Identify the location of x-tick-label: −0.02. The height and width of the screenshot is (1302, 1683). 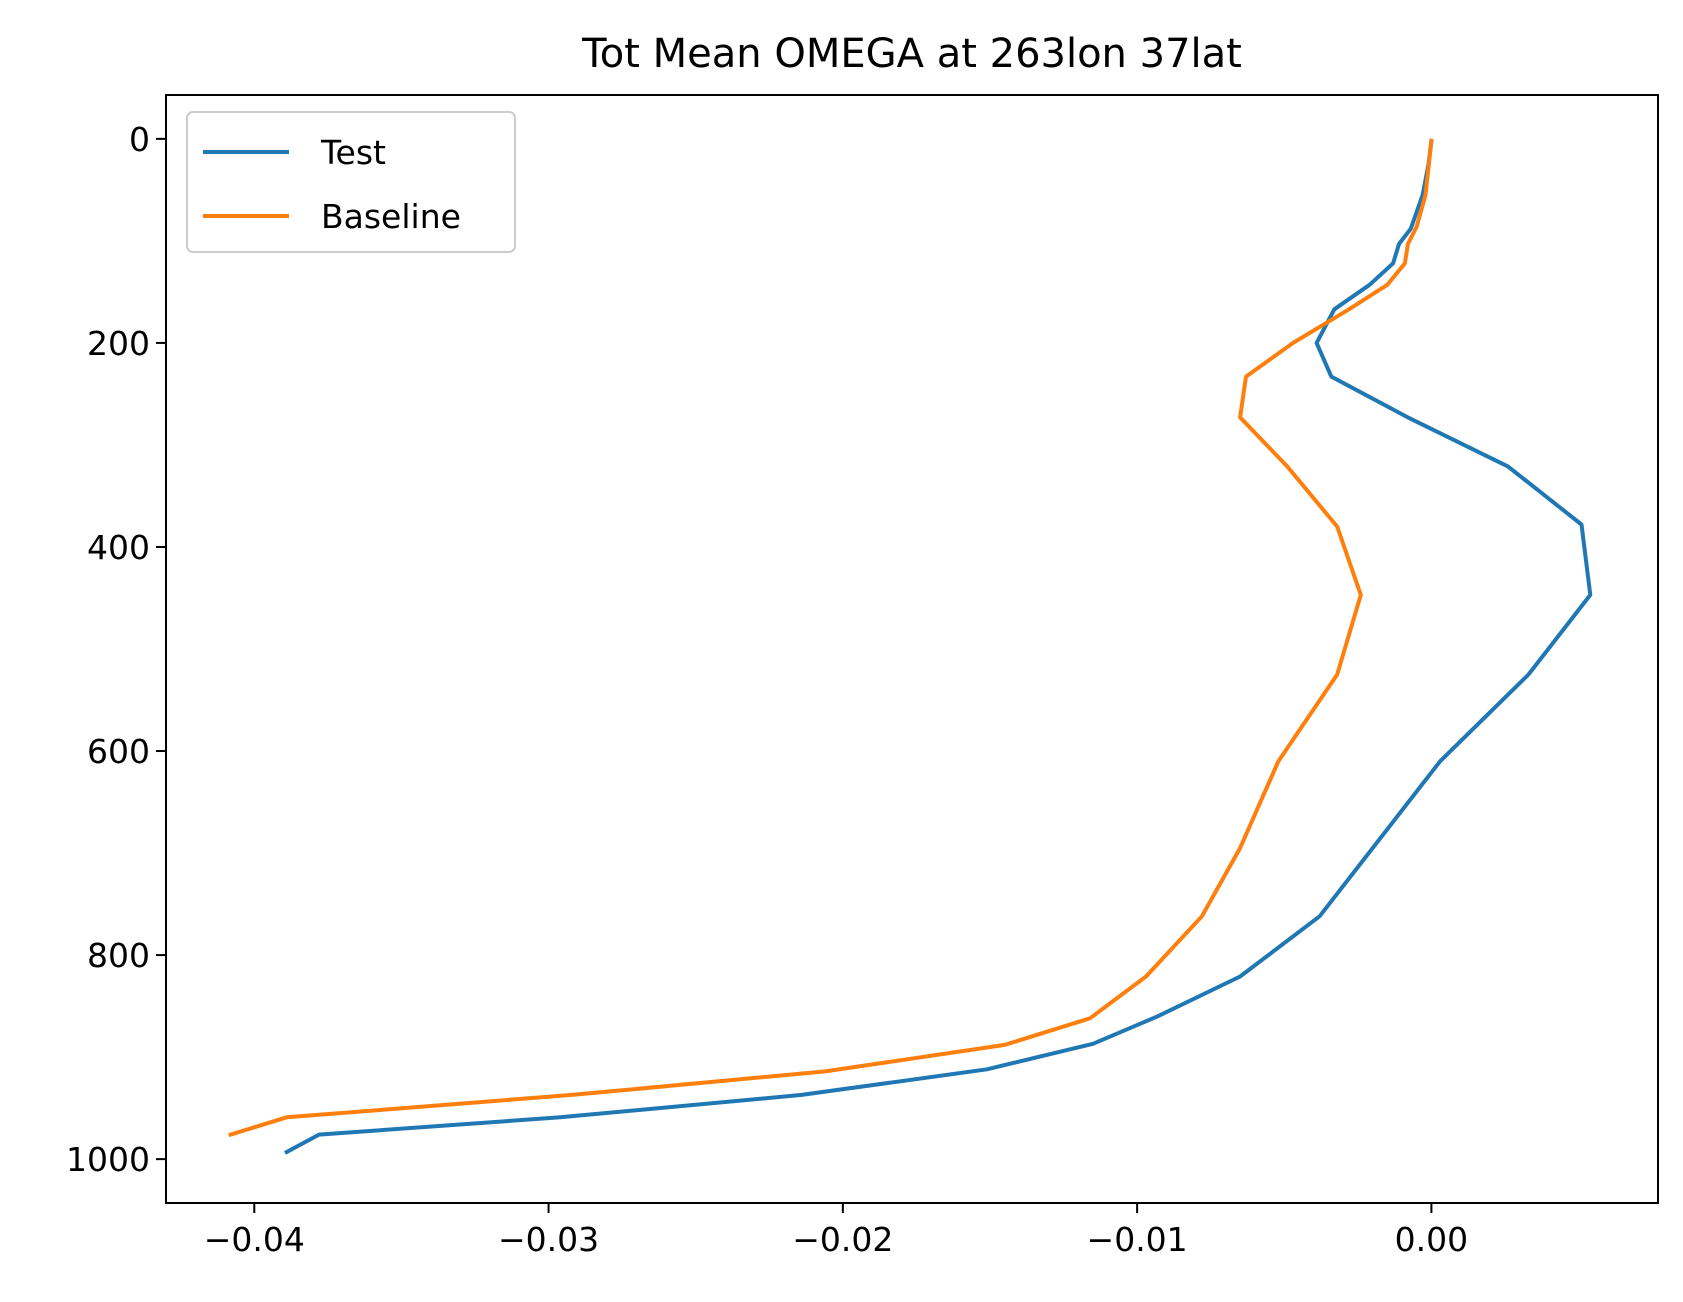
(842, 1239).